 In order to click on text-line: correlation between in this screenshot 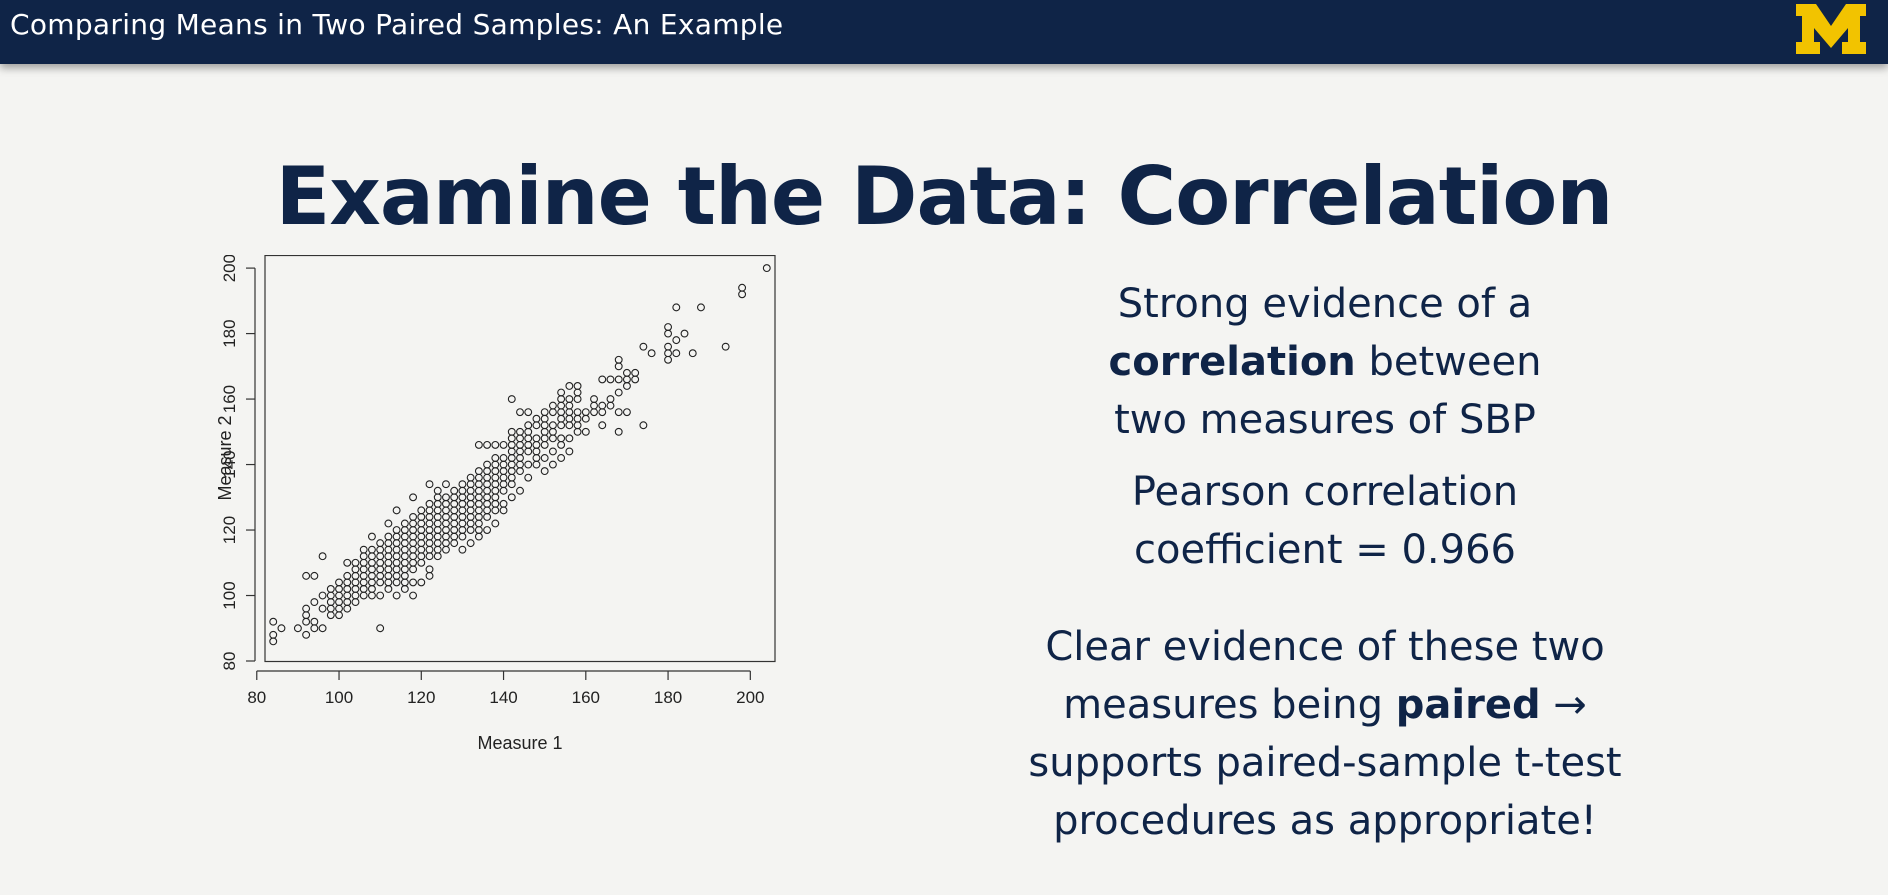, I will do `click(1325, 362)`.